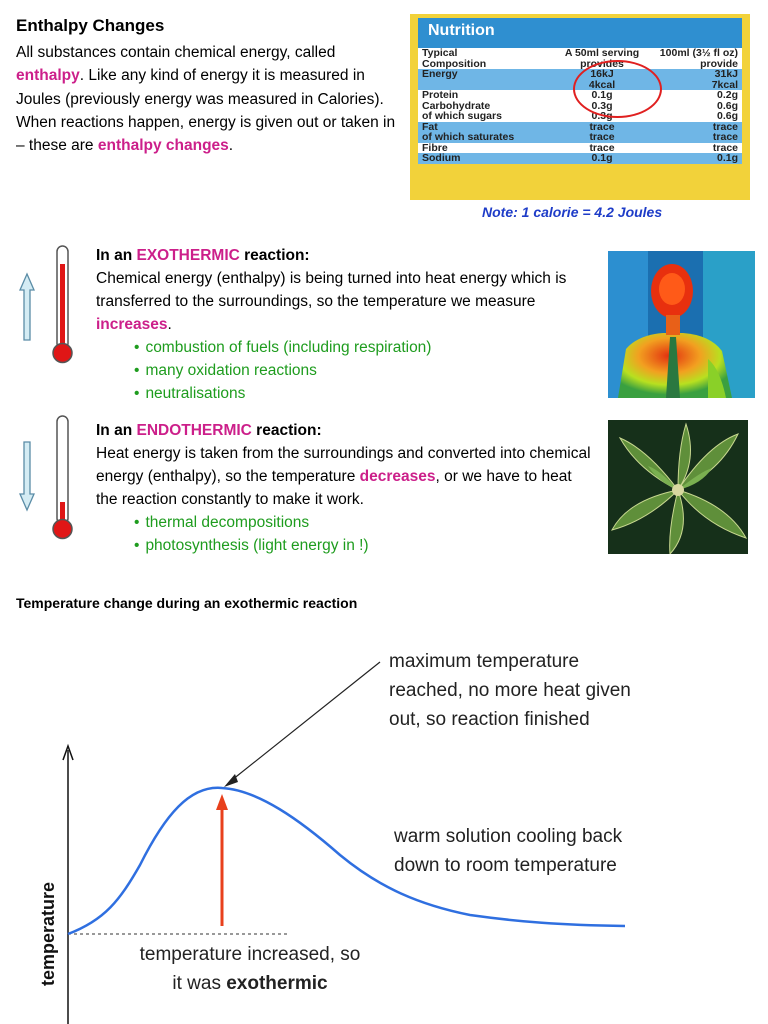 The height and width of the screenshot is (1024, 768). I want to click on calorie-note: Note: 1 calorie = 4.2 Joules, so click(572, 212).